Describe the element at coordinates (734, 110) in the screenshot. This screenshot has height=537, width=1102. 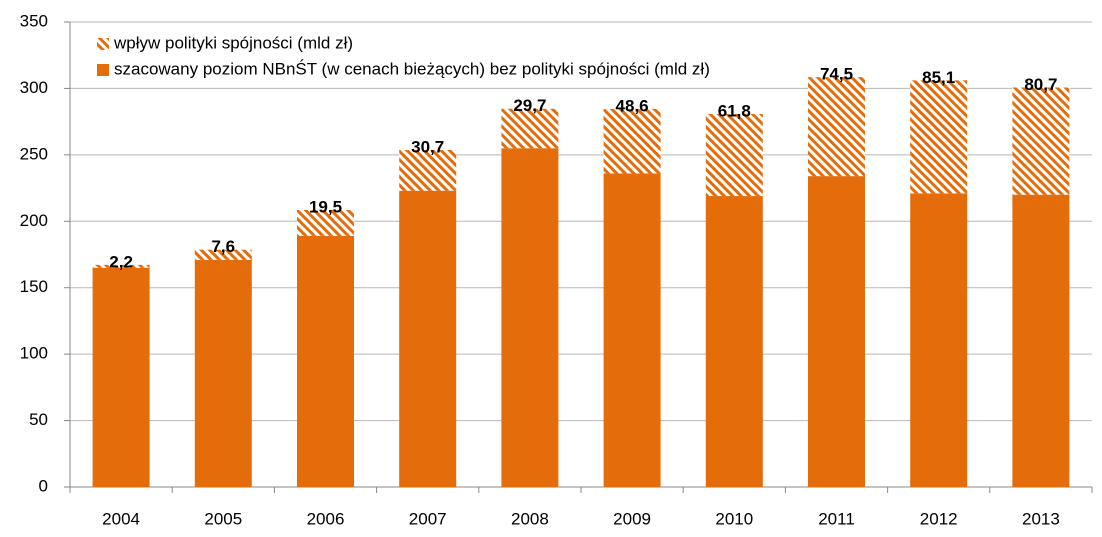
I see `data-label: 61,8` at that location.